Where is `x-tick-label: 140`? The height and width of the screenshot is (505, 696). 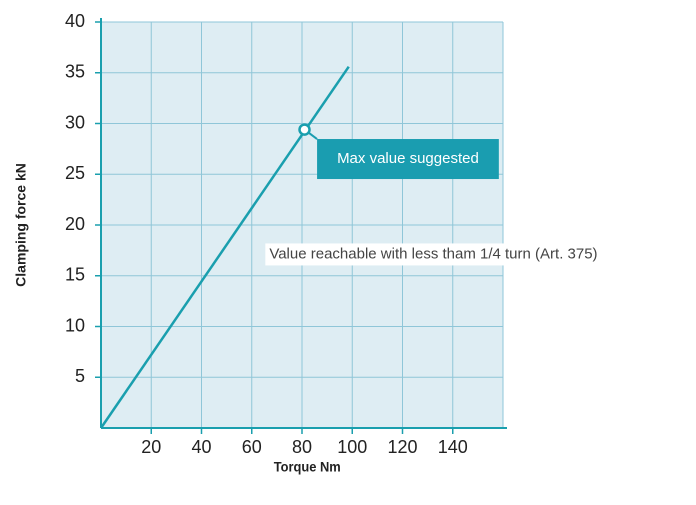 x-tick-label: 140 is located at coordinates (453, 447).